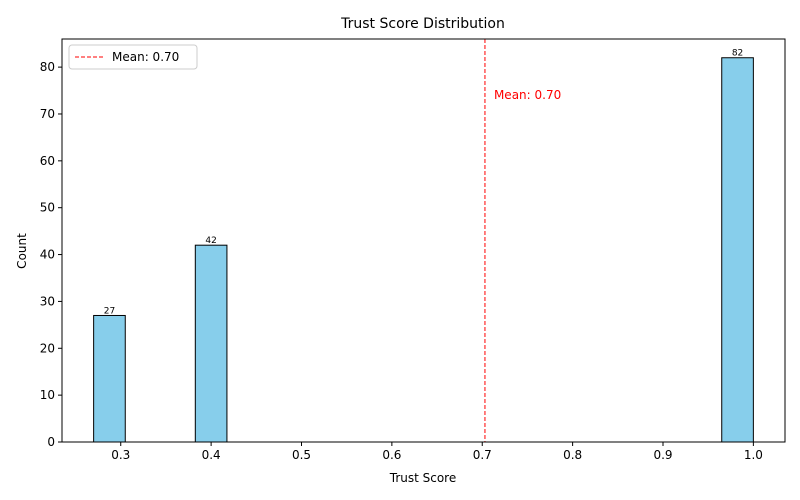 This screenshot has height=500, width=800. What do you see at coordinates (423, 478) in the screenshot?
I see `x-axis-label: Trust Score` at bounding box center [423, 478].